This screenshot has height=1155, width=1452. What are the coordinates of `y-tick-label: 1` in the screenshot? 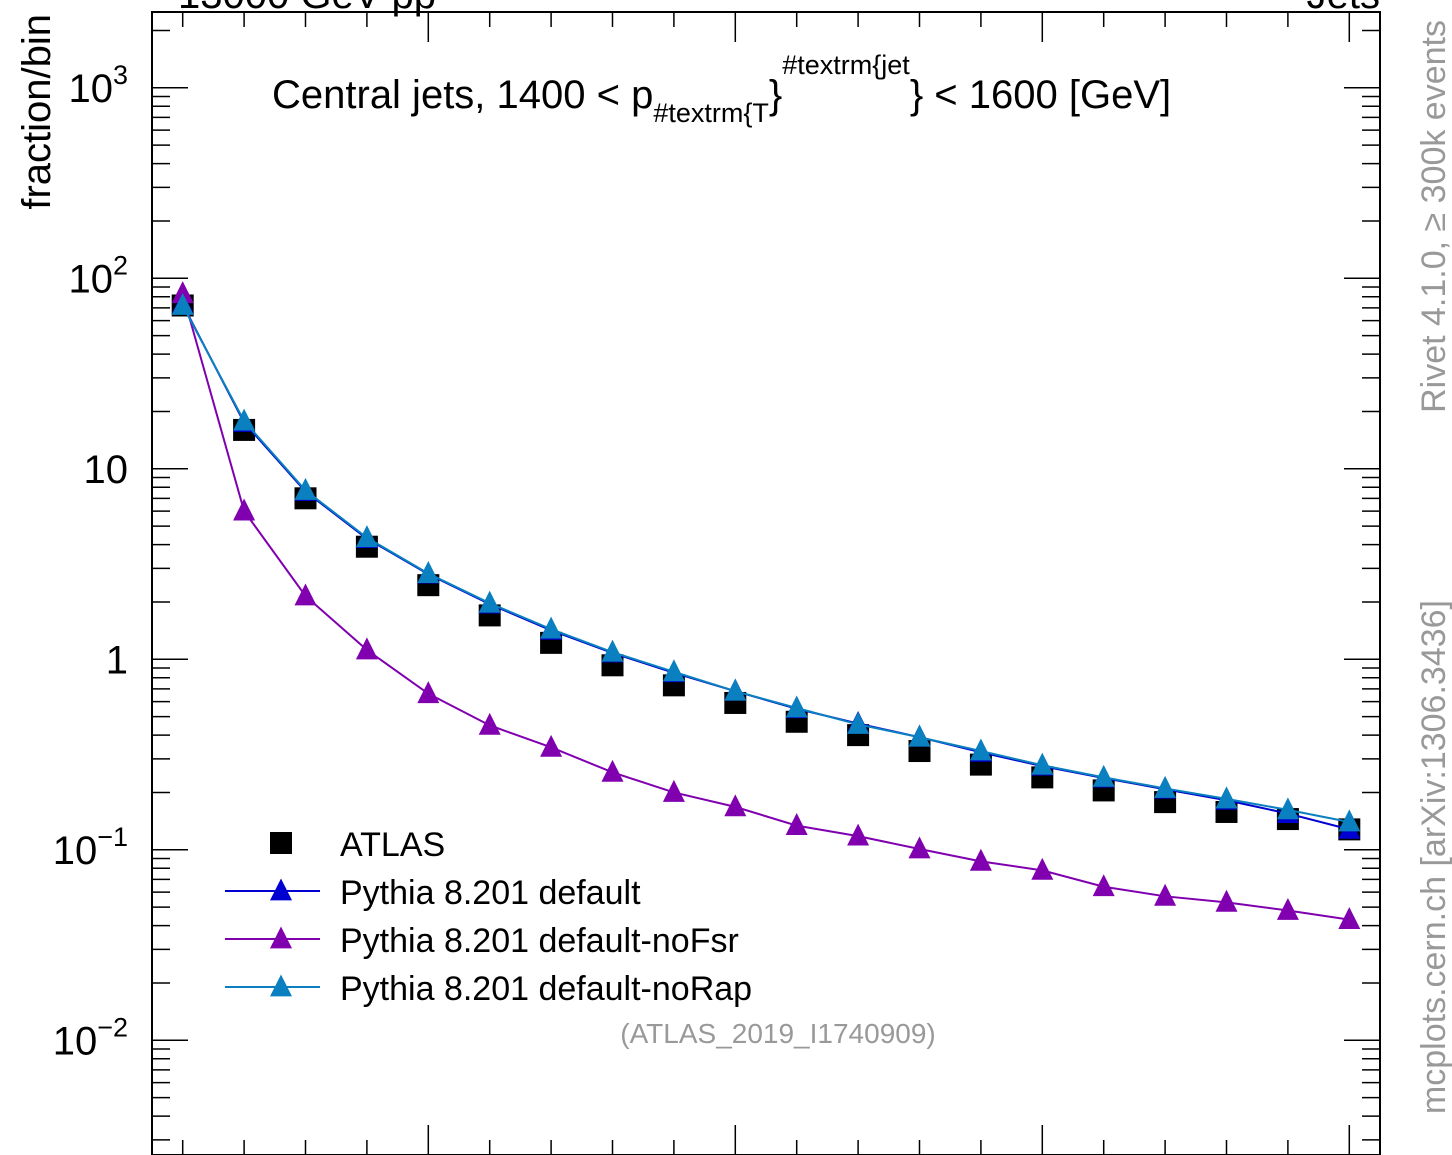 It's located at (117, 660).